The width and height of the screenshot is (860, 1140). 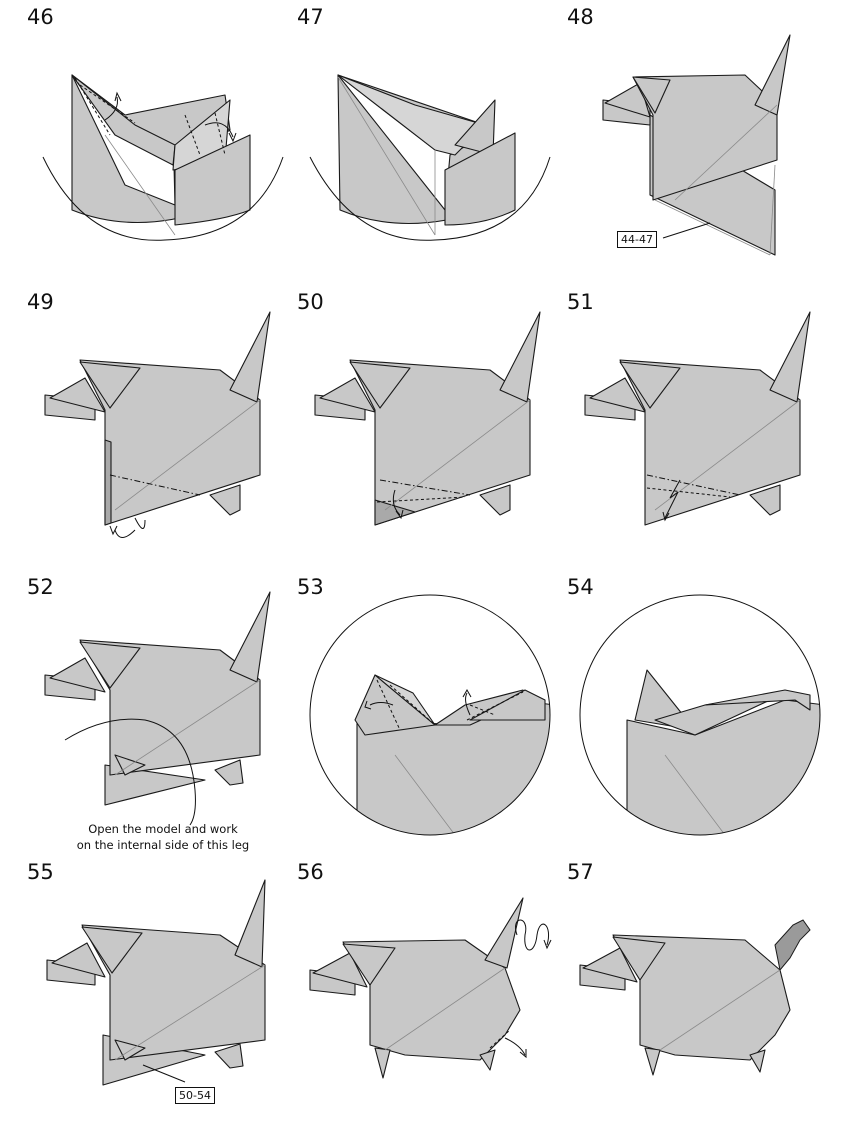 I want to click on step-56: 56, so click(x=430, y=1000).